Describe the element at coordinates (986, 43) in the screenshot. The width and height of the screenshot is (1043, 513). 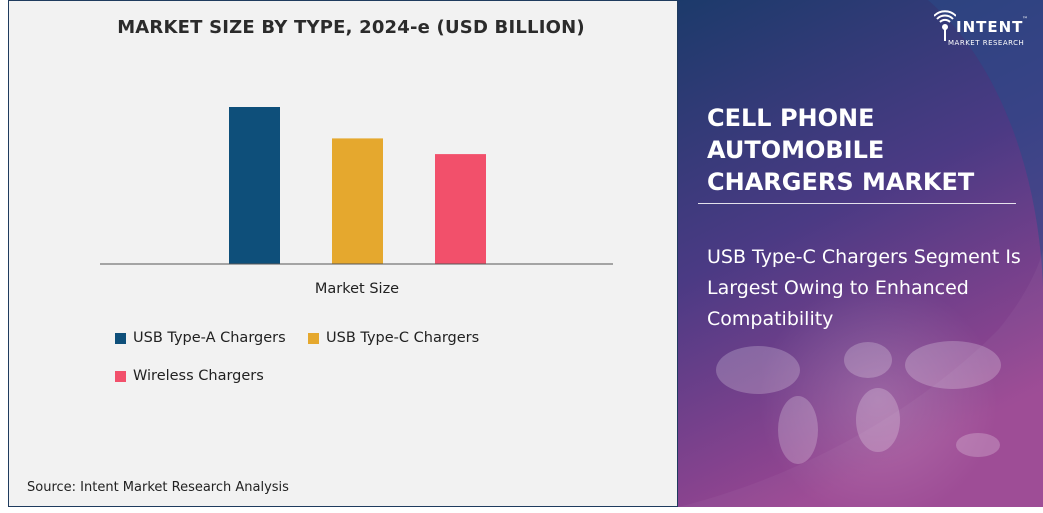
I see `logo-tagline: MARKET RESEARCH` at that location.